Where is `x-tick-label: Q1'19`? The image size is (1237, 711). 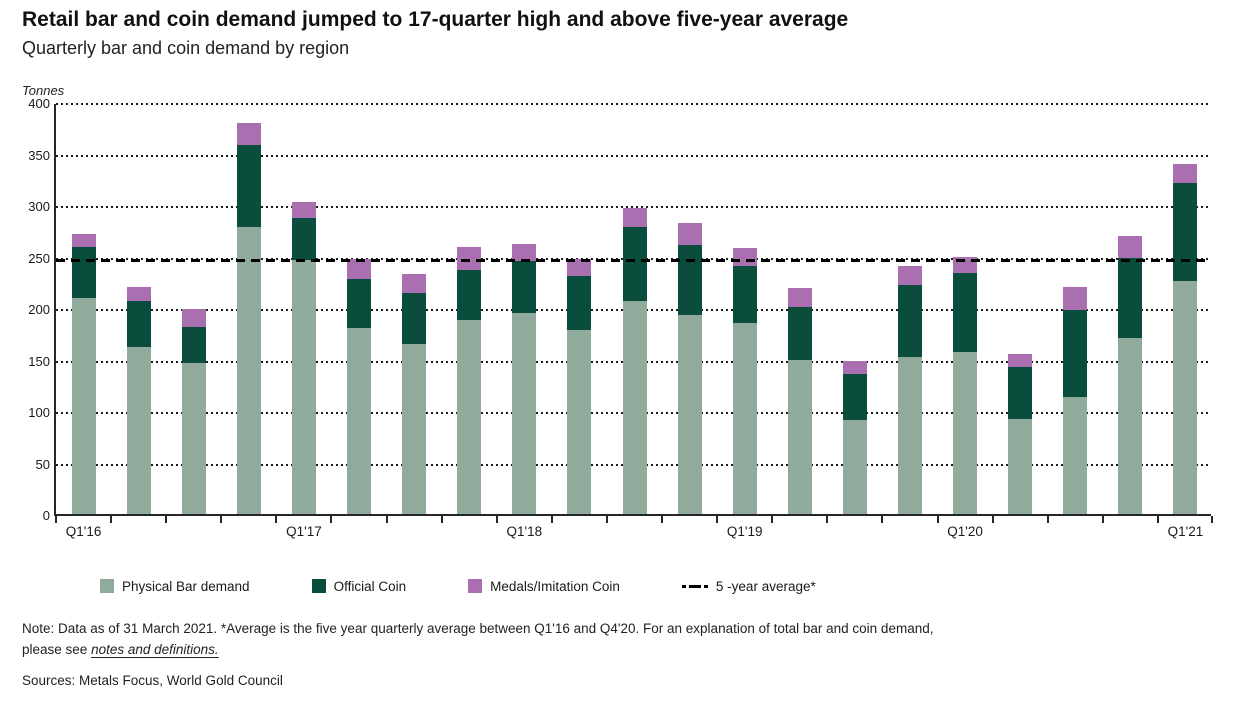
x-tick-label: Q1'19 is located at coordinates (744, 531).